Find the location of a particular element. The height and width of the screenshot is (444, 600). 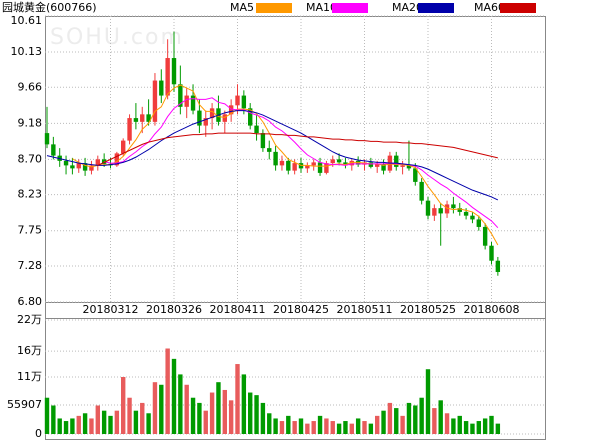

y-tick-label: 10.13 is located at coordinates (27, 51).